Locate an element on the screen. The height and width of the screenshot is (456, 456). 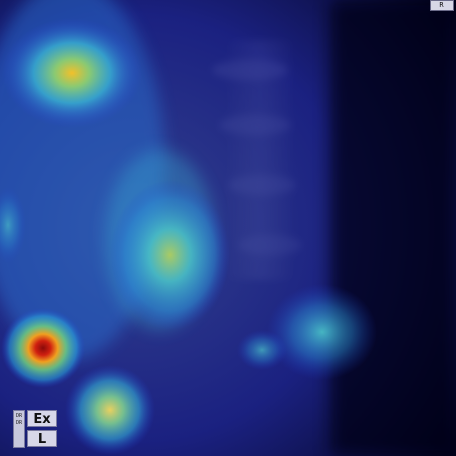
hotspot-bottom is located at coordinates (110, 410).